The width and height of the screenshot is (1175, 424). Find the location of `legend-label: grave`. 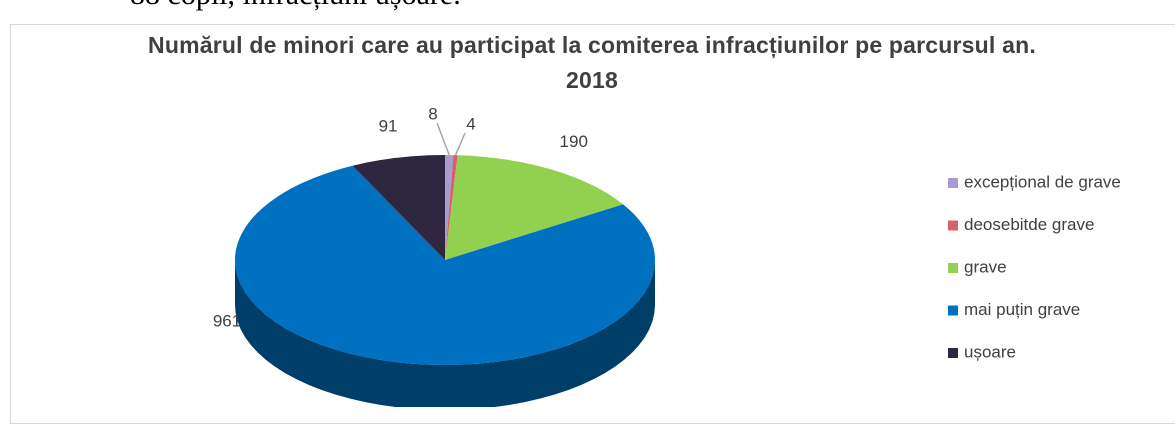

legend-label: grave is located at coordinates (985, 266).